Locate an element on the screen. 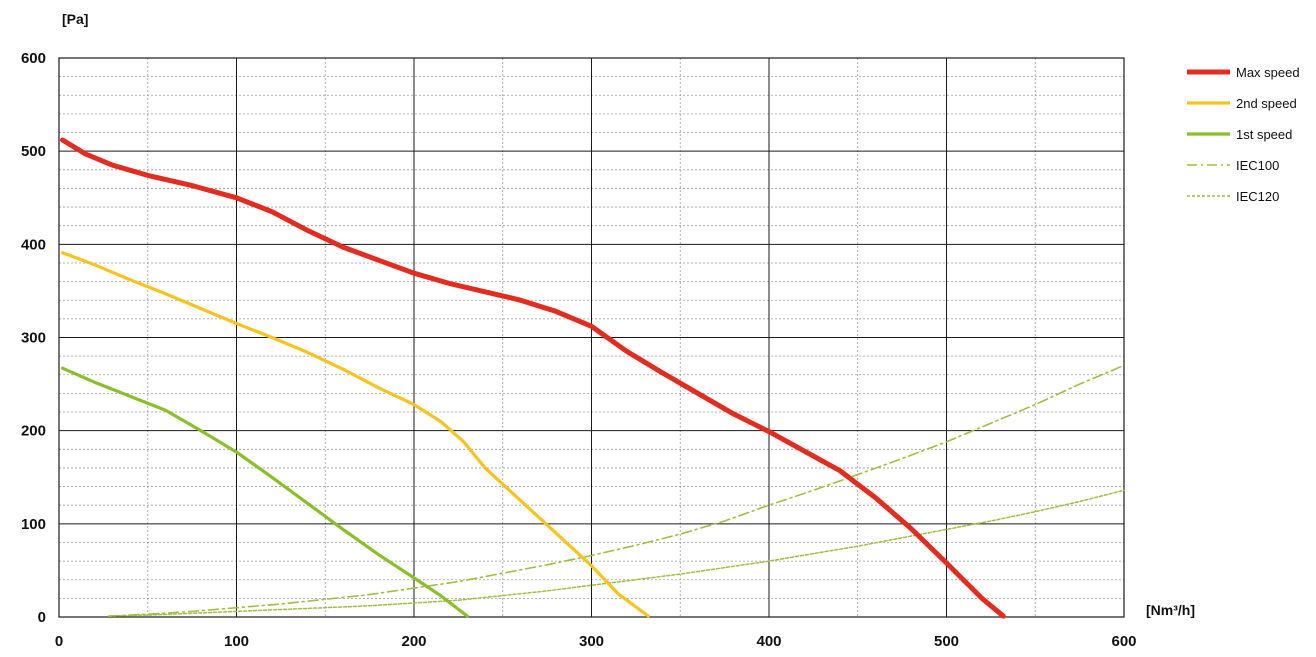 The width and height of the screenshot is (1316, 657). x-tick-label: 600 is located at coordinates (1123, 641).